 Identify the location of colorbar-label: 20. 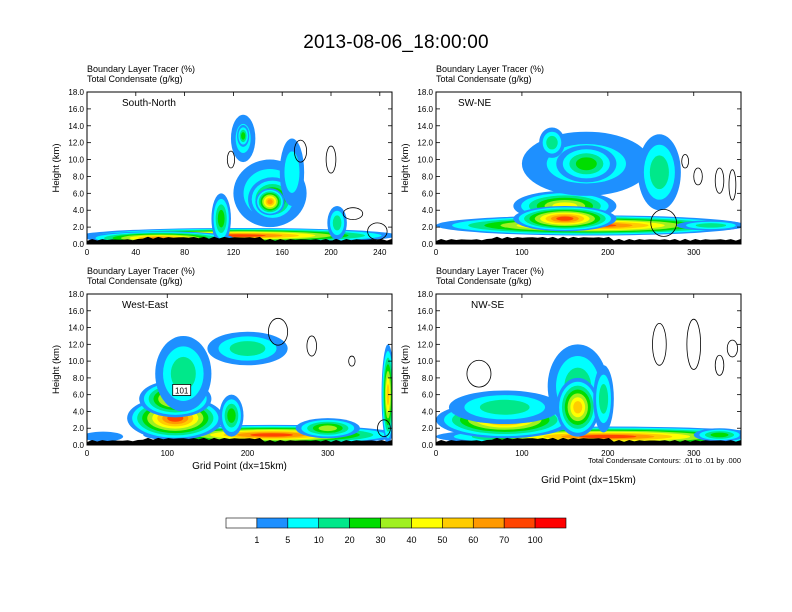
(350, 540).